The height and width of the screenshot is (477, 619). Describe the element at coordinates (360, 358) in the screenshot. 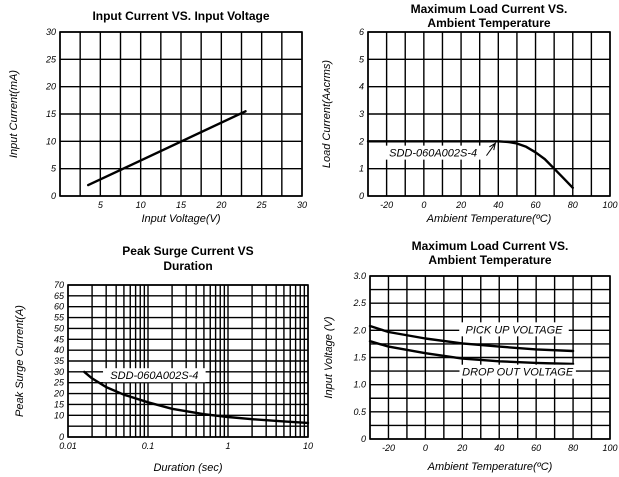

I see `y-tick-label: 1.5` at that location.